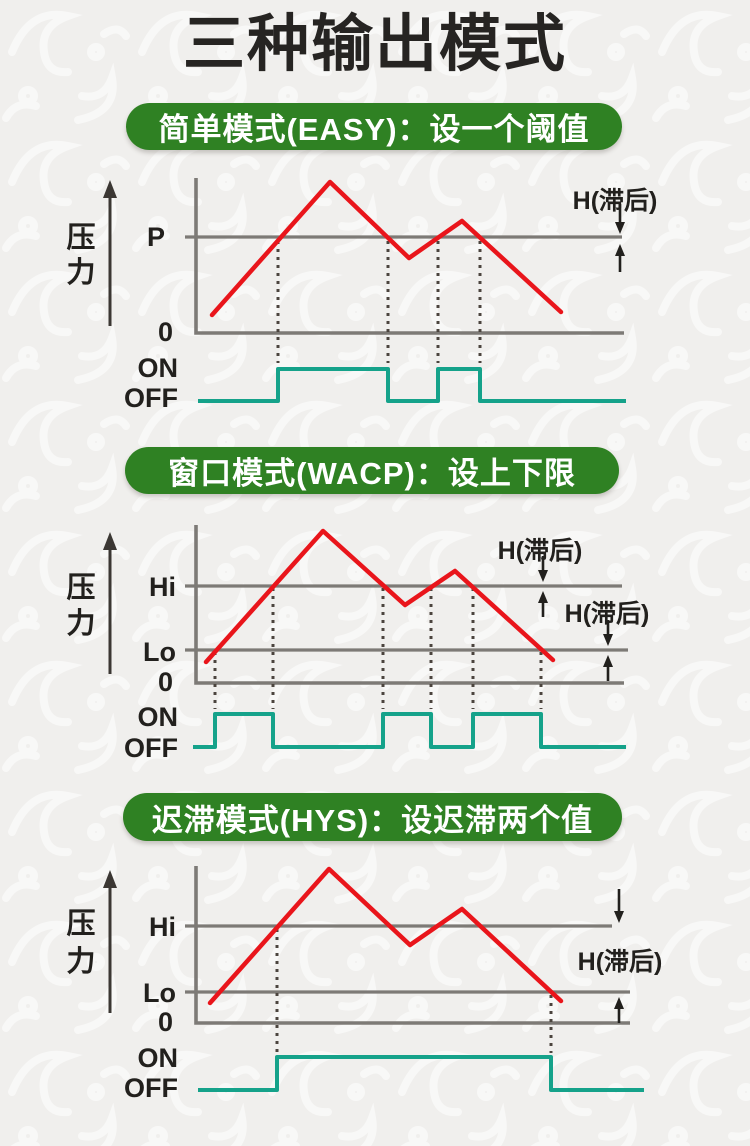 Image resolution: width=750 pixels, height=1146 pixels. Describe the element at coordinates (374, 129) in the screenshot. I see `section-banner-easy-text: 简单模式(EASY)：设一个阈值` at that location.